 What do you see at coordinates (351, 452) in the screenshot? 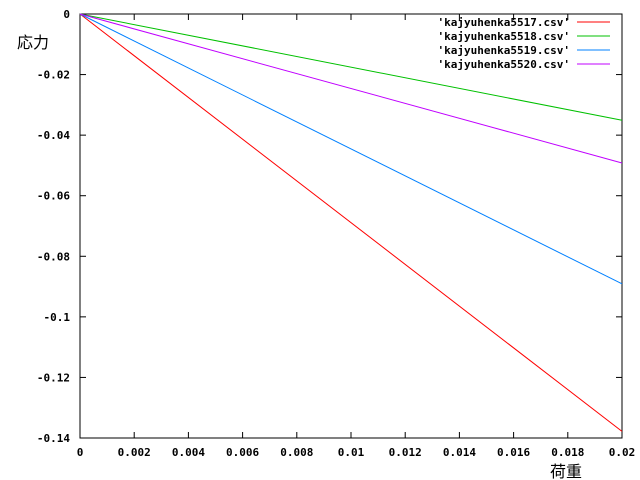
I see `x-tick-label: 0.01` at bounding box center [351, 452].